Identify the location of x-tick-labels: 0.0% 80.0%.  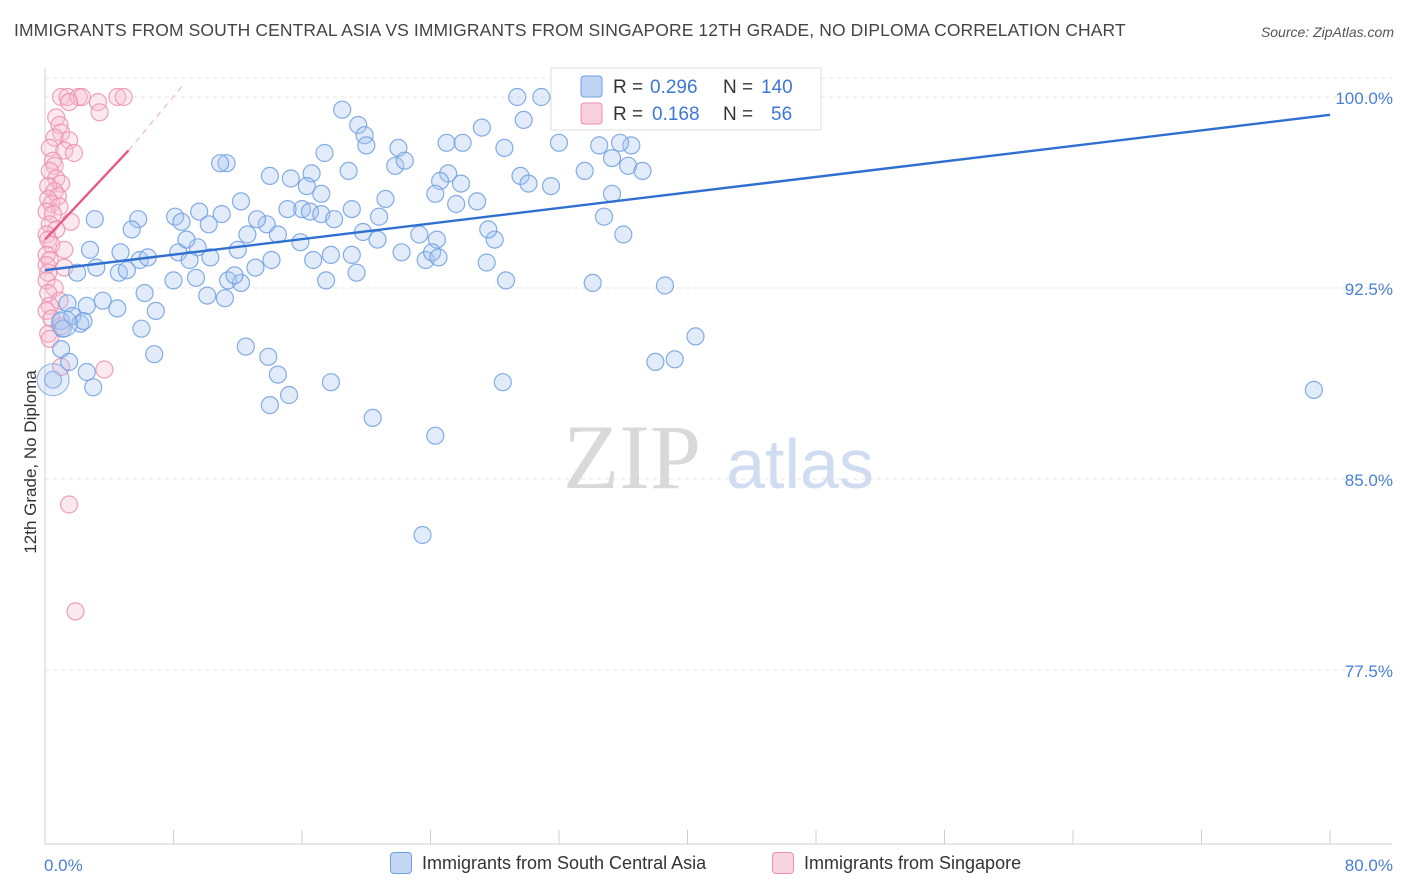
(718, 865).